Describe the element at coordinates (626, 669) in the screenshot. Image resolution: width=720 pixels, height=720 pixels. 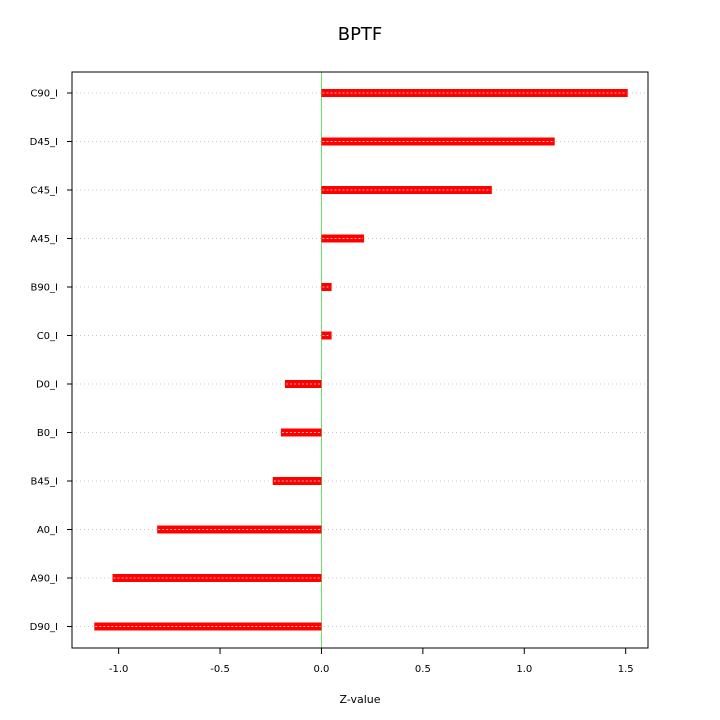
I see `x-tick-label: 1.5` at that location.